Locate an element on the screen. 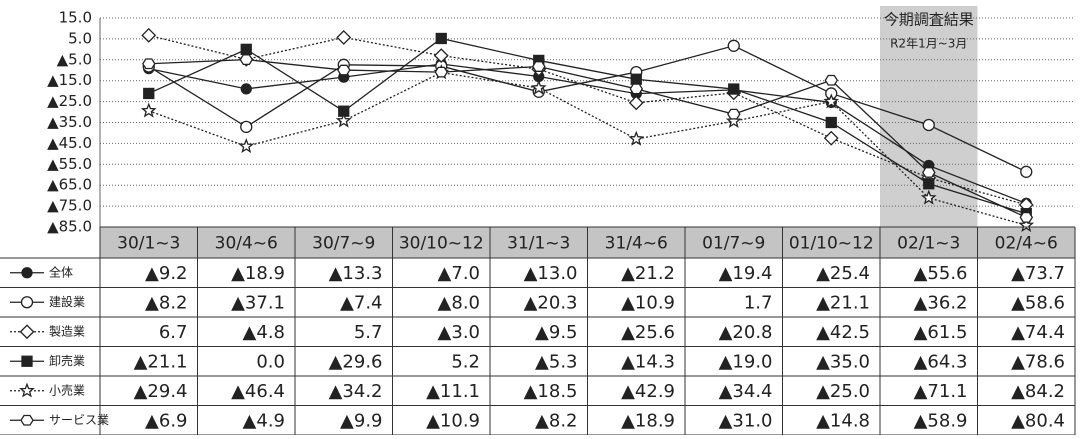 This screenshot has width=1081, height=439. table-cell: ▲73.7 is located at coordinates (1038, 273).